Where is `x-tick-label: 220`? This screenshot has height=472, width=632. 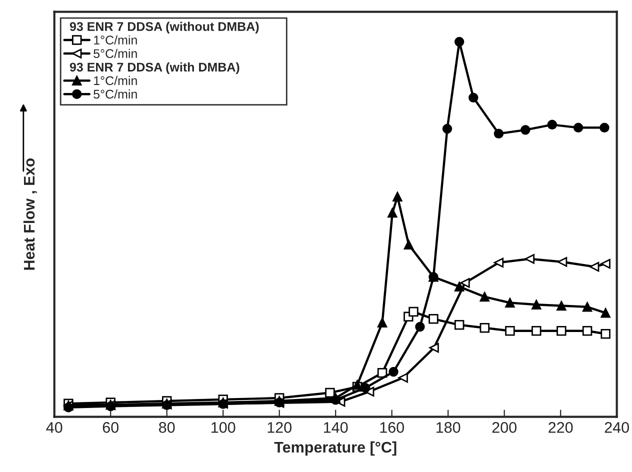
x-tick-label: 220 is located at coordinates (560, 427).